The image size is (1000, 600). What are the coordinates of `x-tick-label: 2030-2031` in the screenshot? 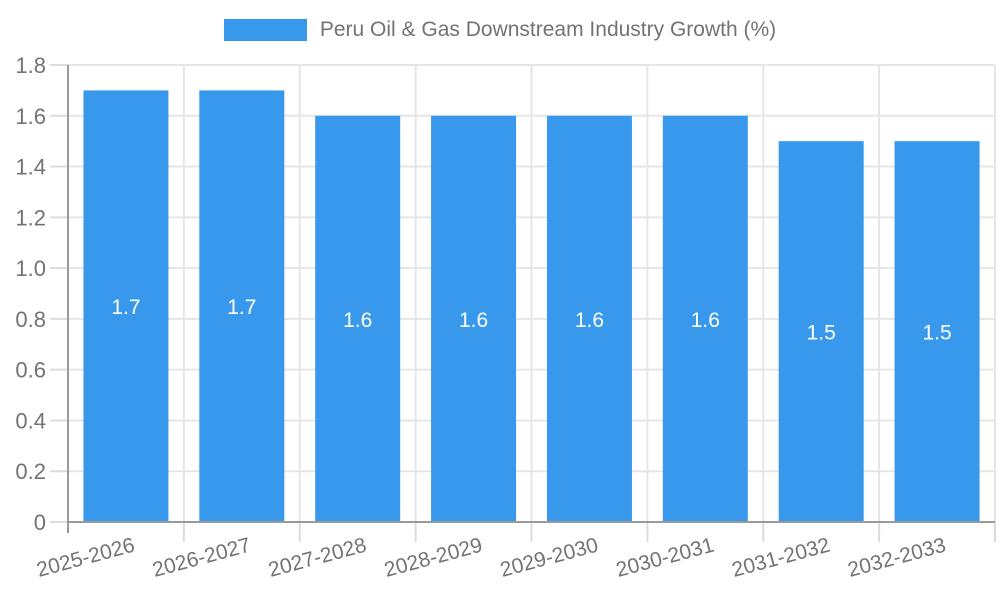 It's located at (665, 558).